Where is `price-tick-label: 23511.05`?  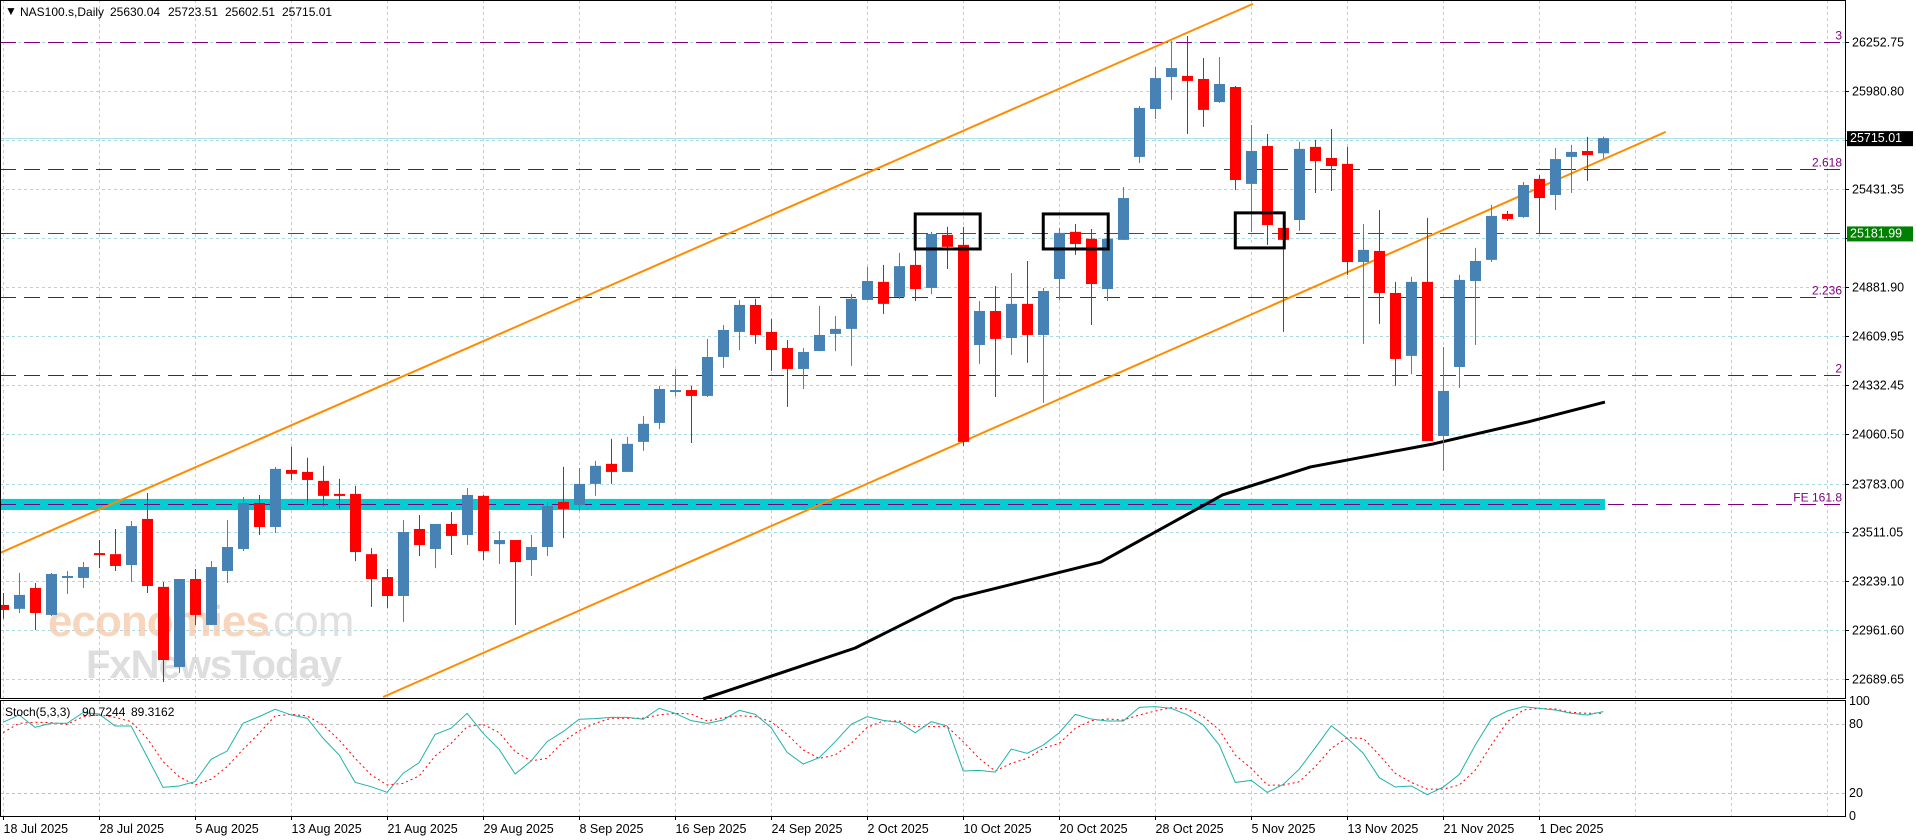 price-tick-label: 23511.05 is located at coordinates (1877, 533).